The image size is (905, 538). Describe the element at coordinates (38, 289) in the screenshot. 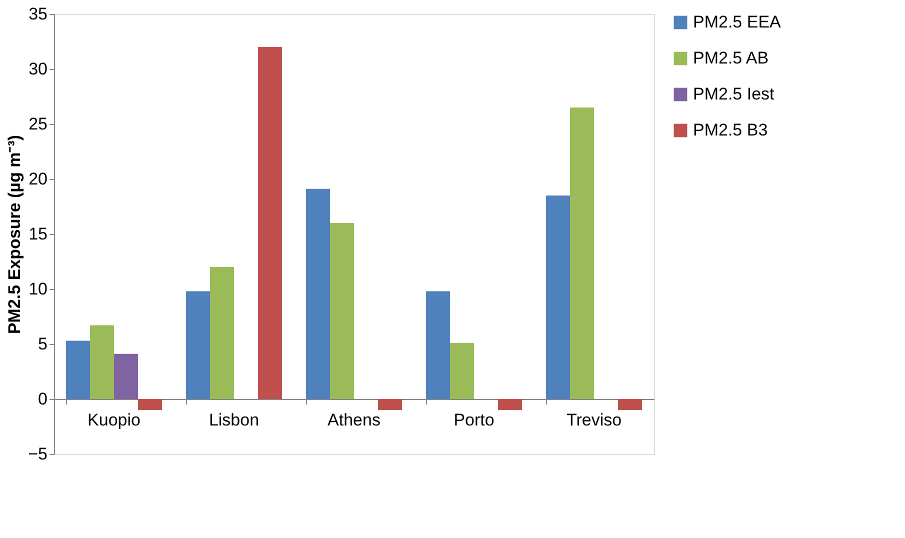

I see `y-tick-label: 10` at that location.